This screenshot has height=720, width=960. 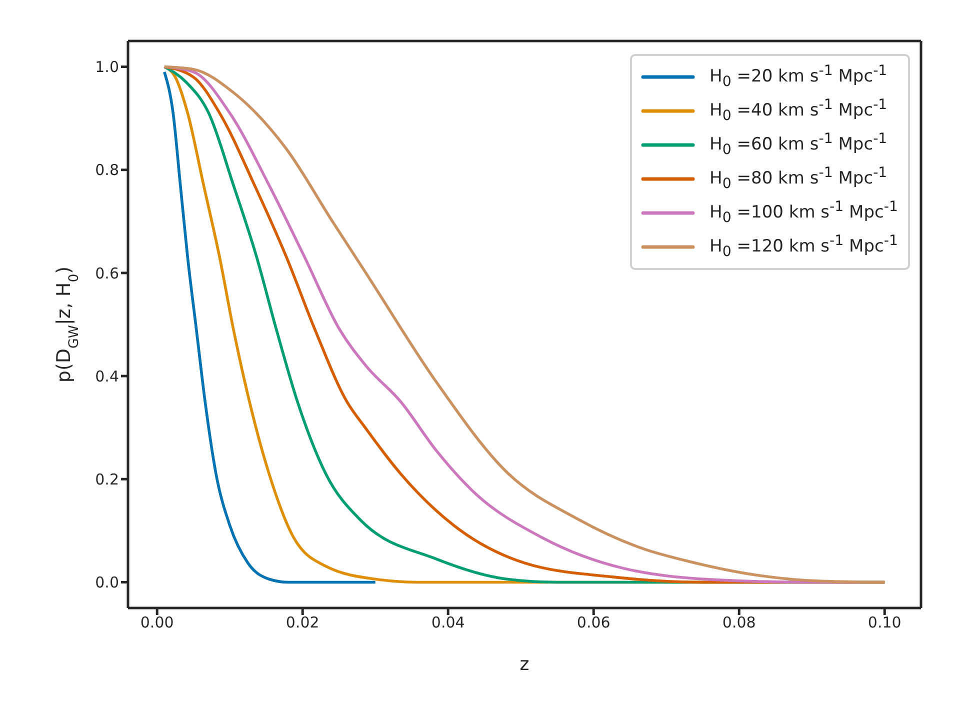 I want to click on x-axis-title: z, so click(x=525, y=664).